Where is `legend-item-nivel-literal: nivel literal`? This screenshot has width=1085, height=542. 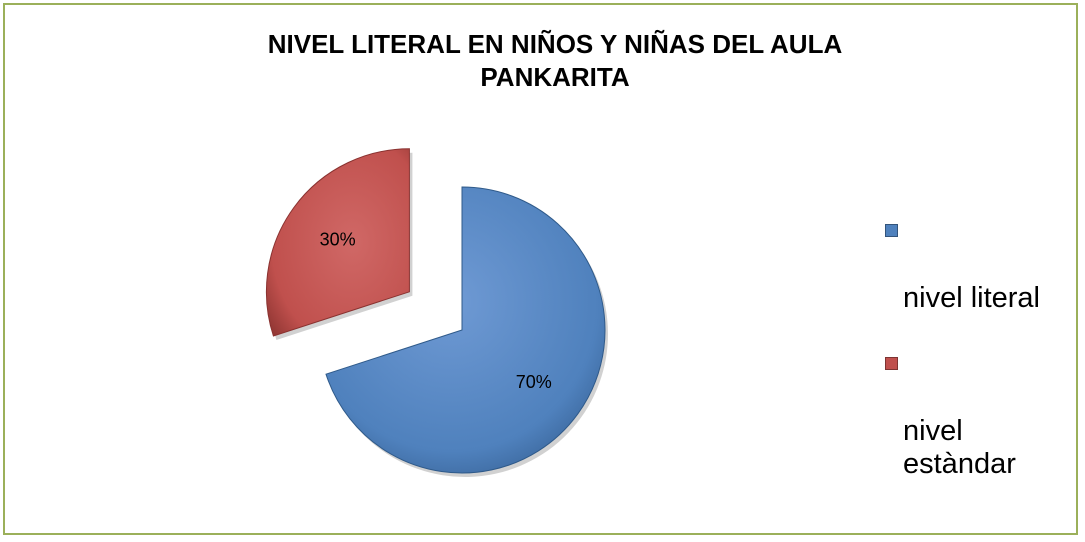
legend-item-nivel-literal: nivel literal is located at coordinates (975, 265).